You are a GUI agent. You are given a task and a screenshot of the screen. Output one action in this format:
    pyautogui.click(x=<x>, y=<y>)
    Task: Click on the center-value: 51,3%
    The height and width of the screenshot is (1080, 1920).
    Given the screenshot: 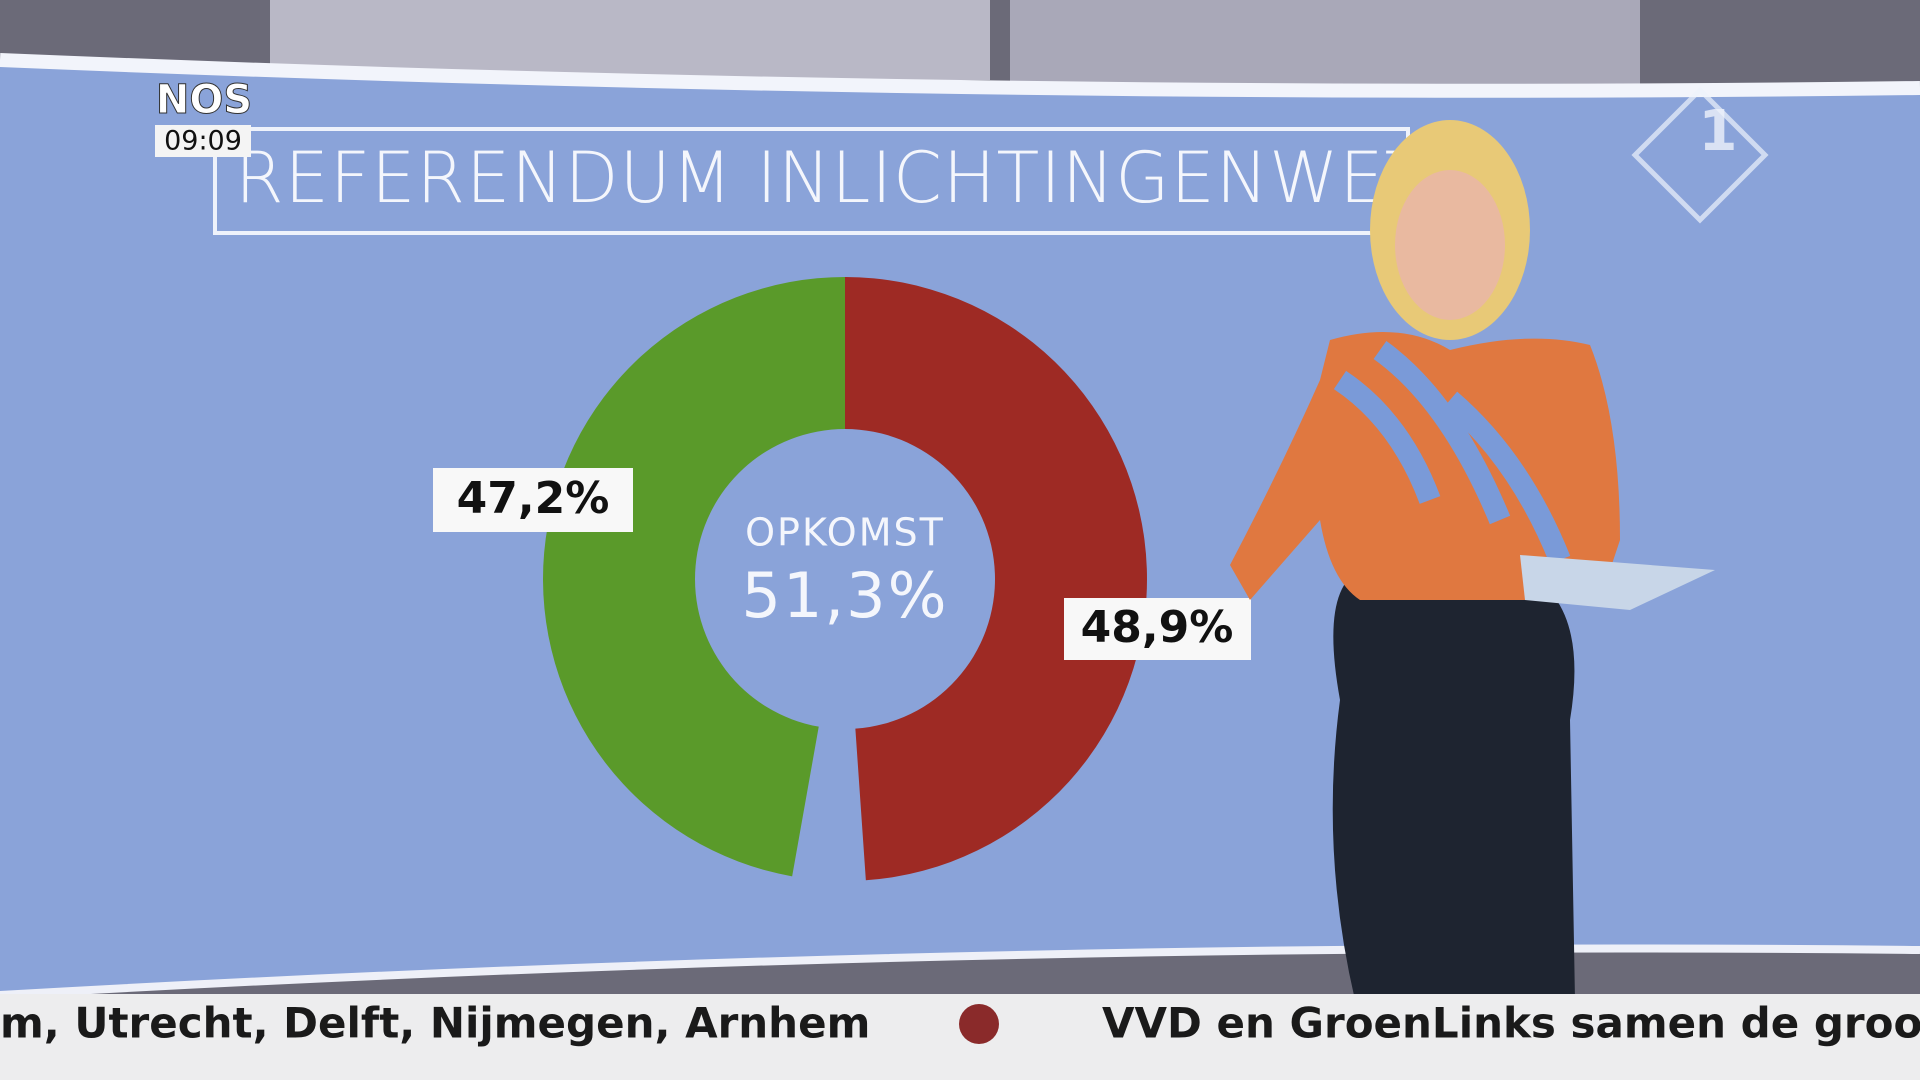 What is the action you would take?
    pyautogui.click(x=845, y=595)
    